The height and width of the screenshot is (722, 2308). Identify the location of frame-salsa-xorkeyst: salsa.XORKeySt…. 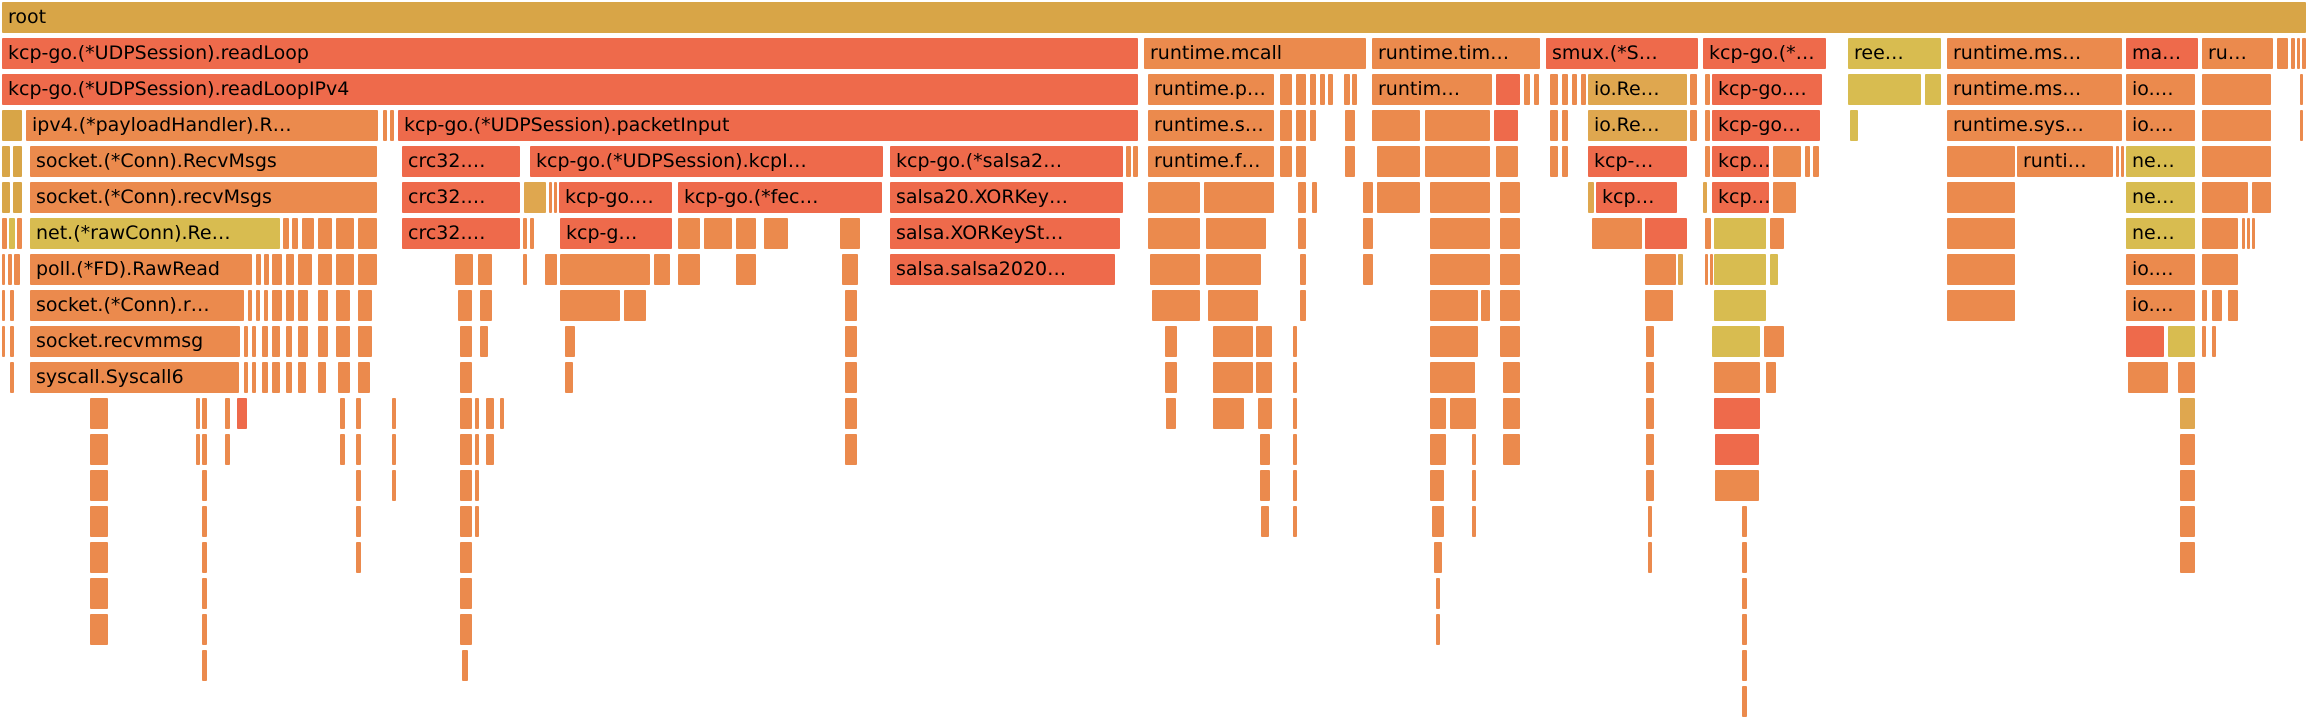
(1005, 233).